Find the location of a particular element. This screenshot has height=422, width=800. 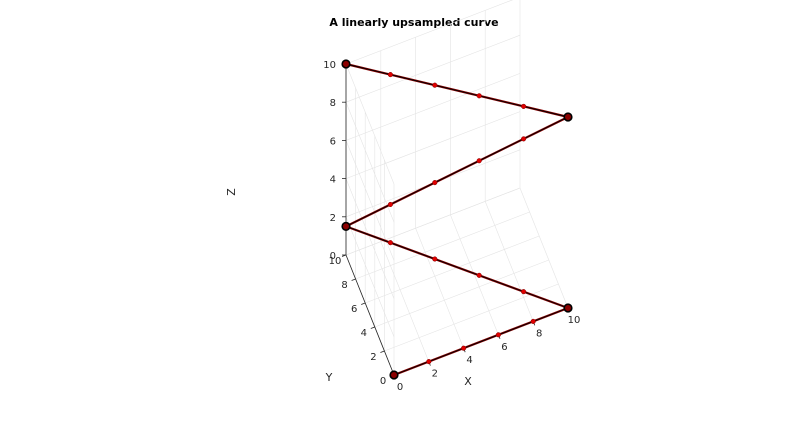

z-tick-label: 4 is located at coordinates (333, 180).